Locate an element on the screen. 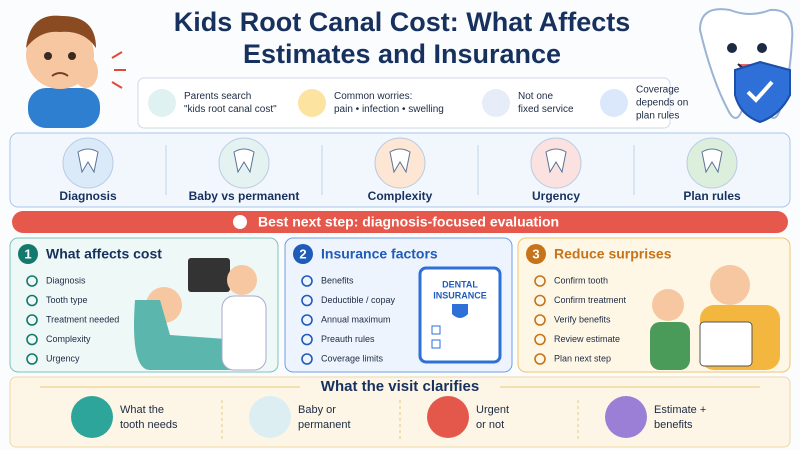 Image resolution: width=800 pixels, height=450 pixels. info-text: fixed service is located at coordinates (546, 109).